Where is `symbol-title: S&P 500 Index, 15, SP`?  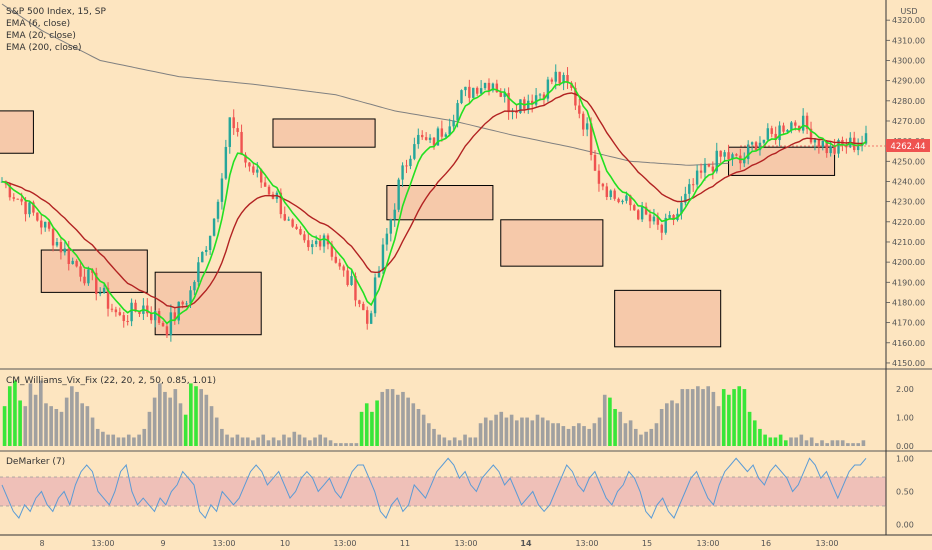 symbol-title: S&P 500 Index, 15, SP is located at coordinates (56, 12).